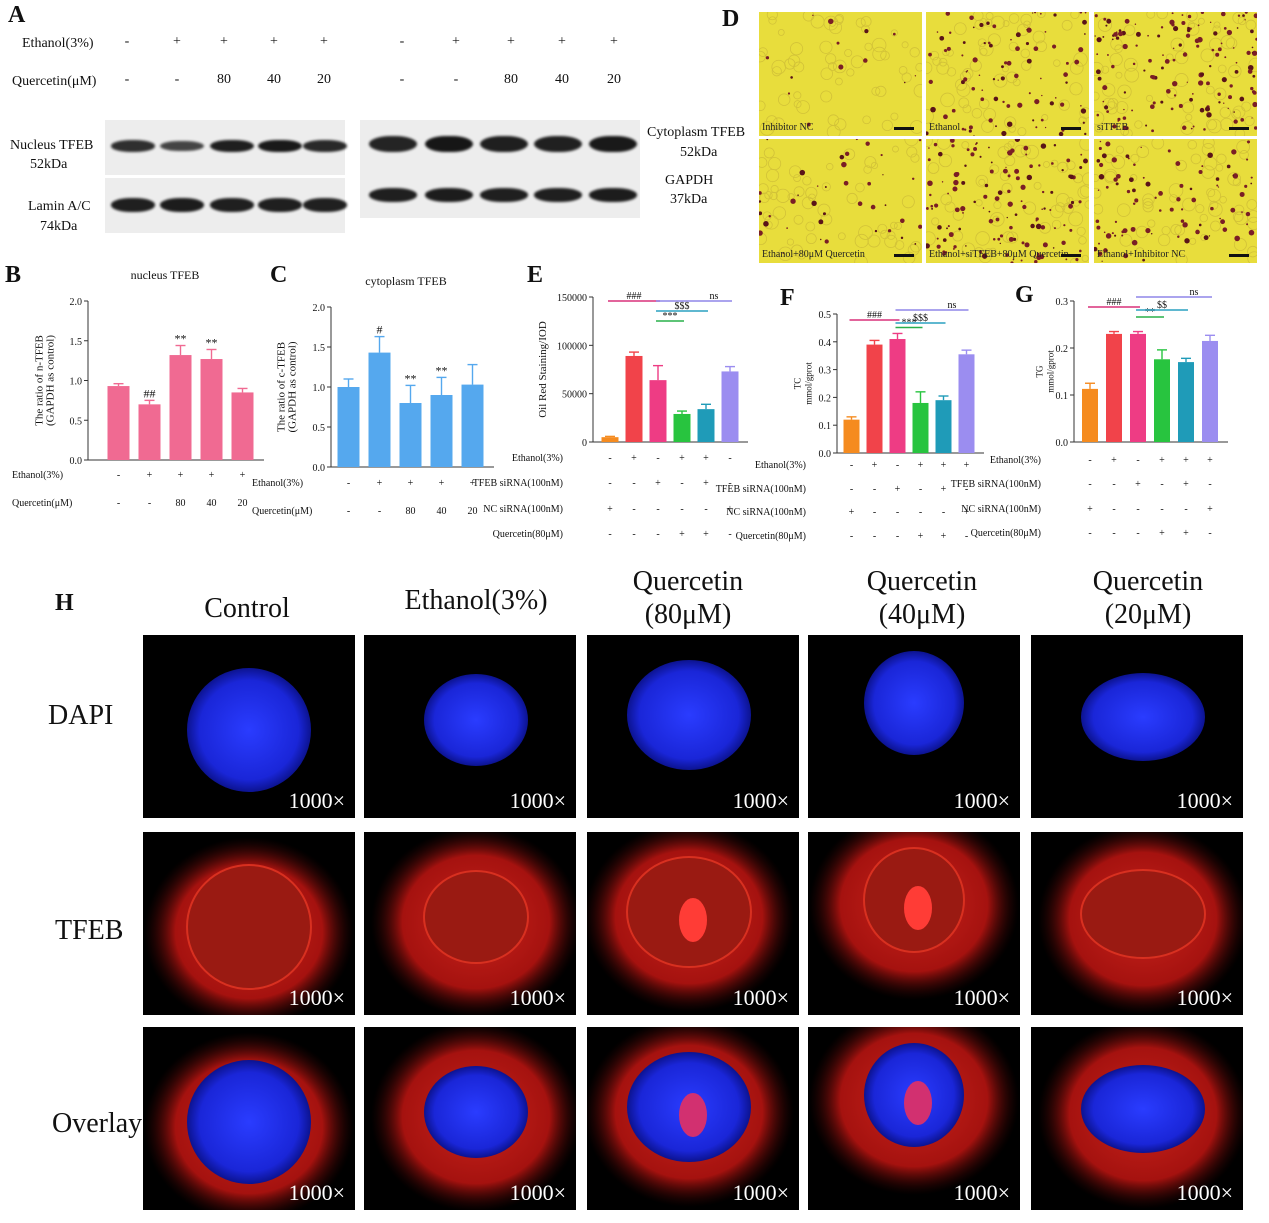 This screenshot has height=1223, width=1269. Describe the element at coordinates (282, 511) in the screenshot. I see `condition-label: Quercetin(μM)` at that location.